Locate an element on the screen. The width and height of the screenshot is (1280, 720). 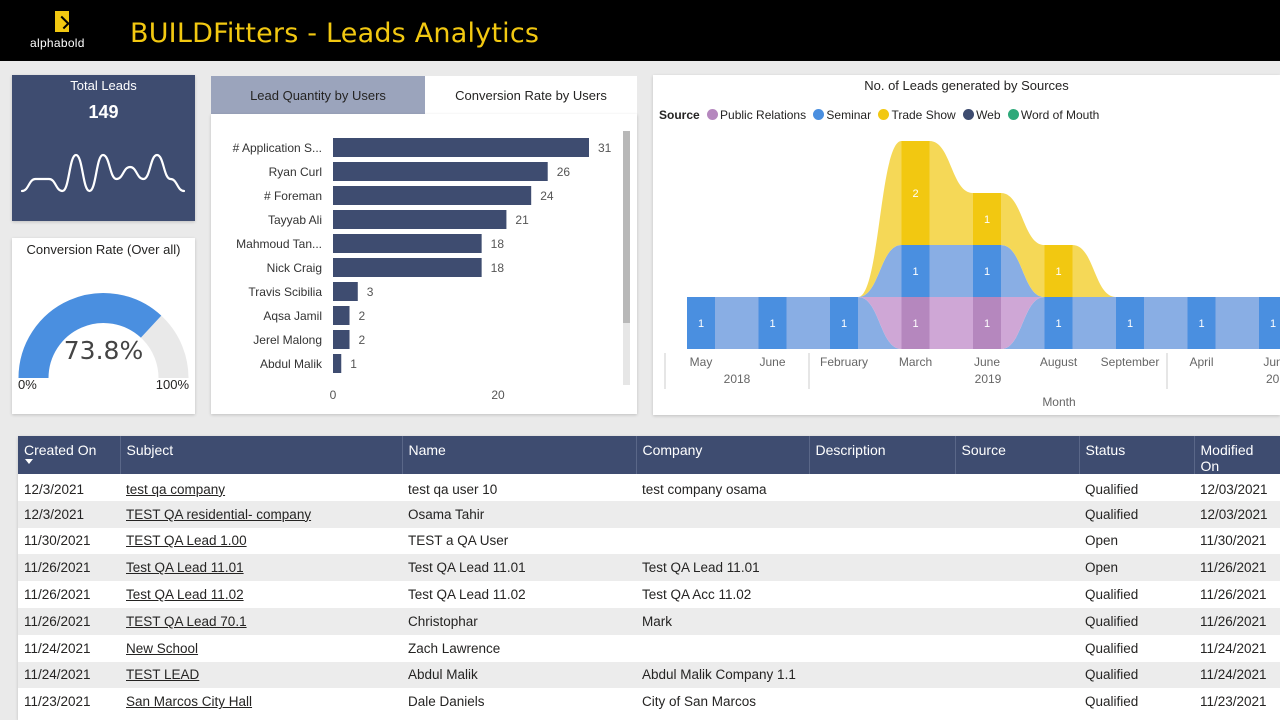
conversion-rate-card: Conversion Rate (Over all) 73.8% 0% 100% is located at coordinates (103, 326).